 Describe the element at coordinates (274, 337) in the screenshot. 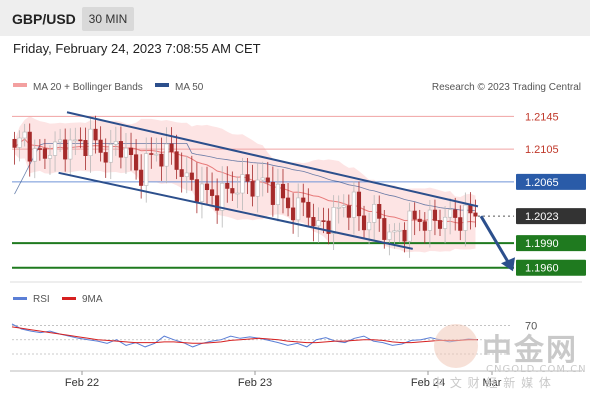

I see `rsi-panel: 70` at that location.